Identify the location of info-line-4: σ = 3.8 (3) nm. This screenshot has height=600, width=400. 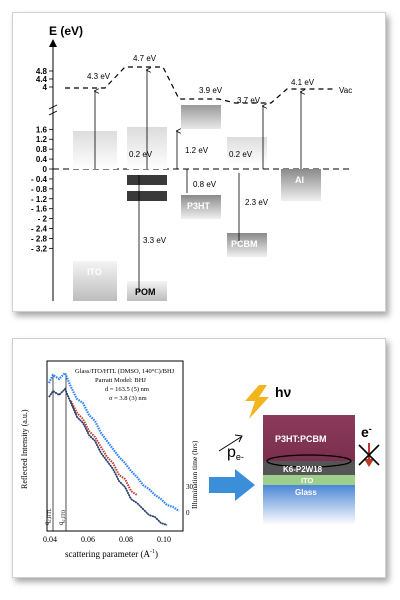
(128, 398).